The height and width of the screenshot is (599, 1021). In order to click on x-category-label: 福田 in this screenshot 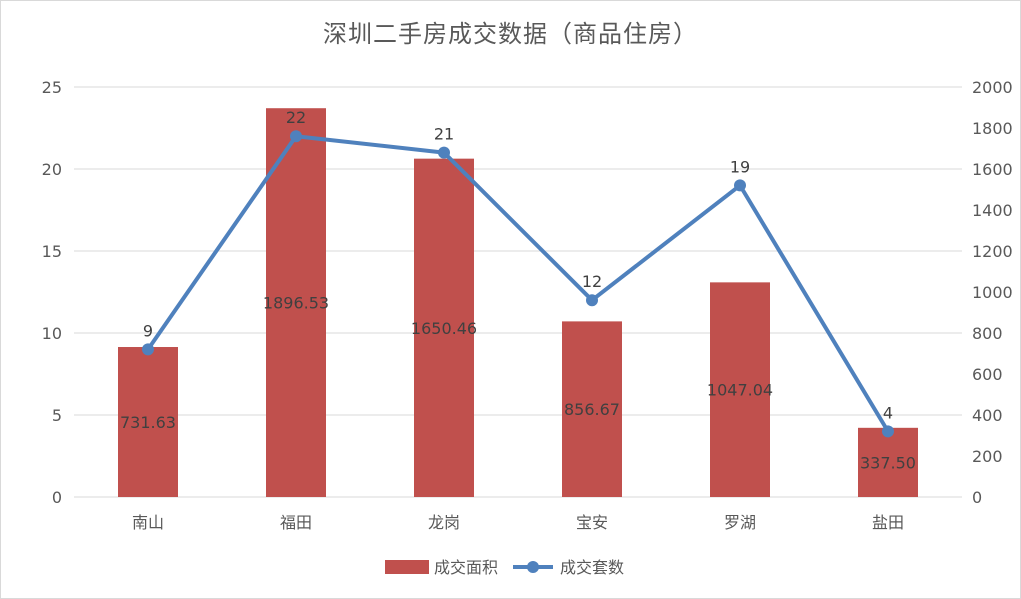, I will do `click(296, 522)`.